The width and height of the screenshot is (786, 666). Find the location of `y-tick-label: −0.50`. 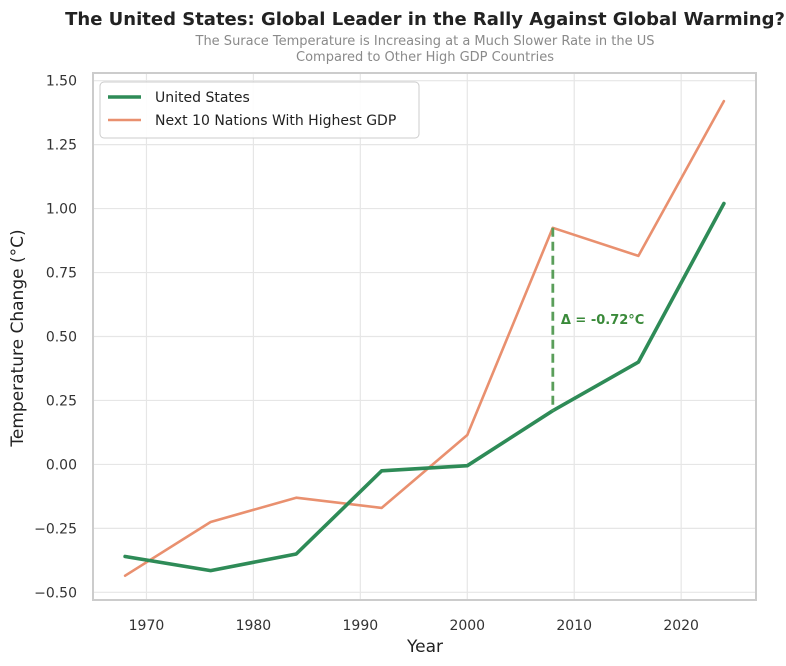

y-tick-label: −0.50 is located at coordinates (55, 593).